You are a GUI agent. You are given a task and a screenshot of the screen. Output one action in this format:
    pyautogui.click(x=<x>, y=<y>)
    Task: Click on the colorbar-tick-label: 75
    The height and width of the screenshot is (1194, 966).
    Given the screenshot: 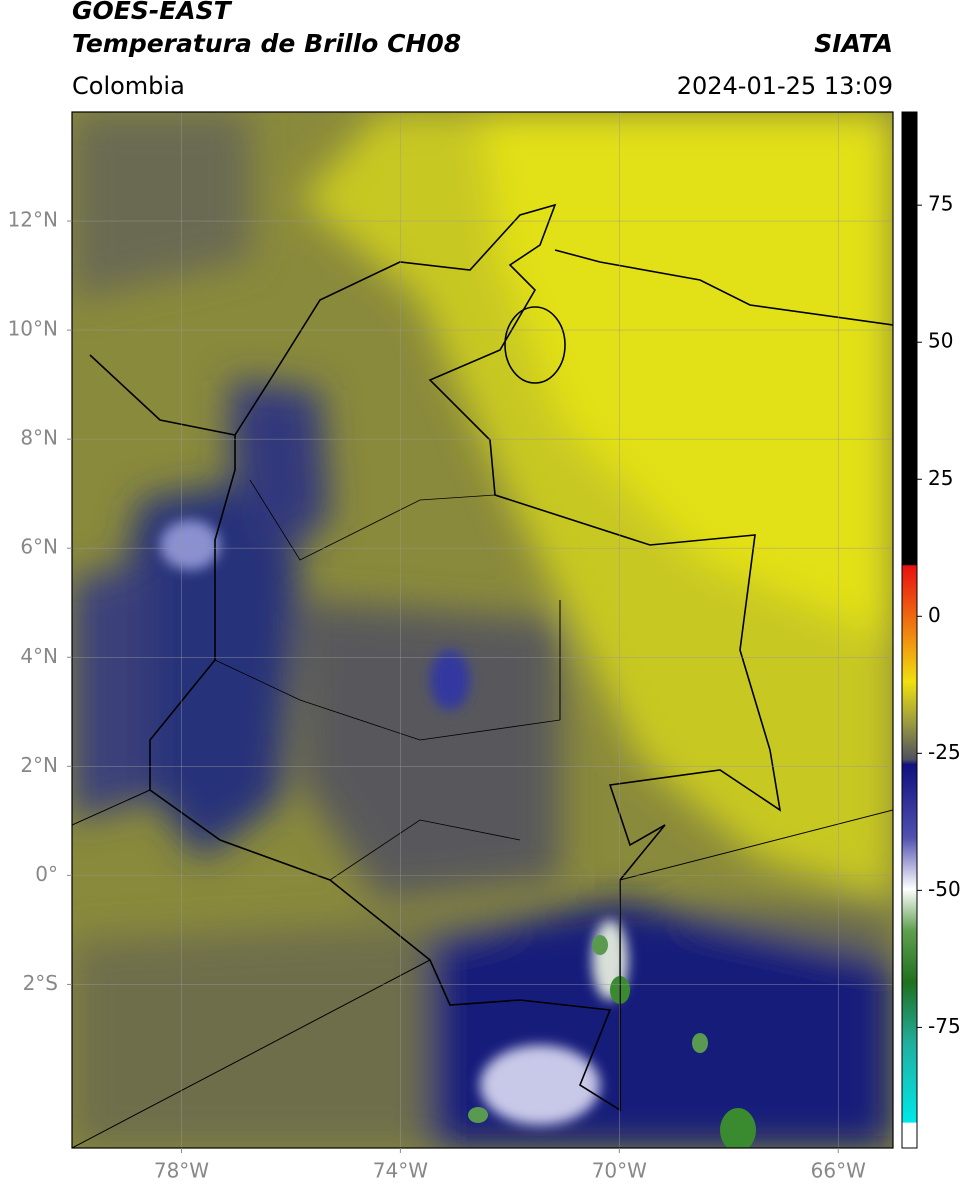 What is the action you would take?
    pyautogui.click(x=940, y=204)
    